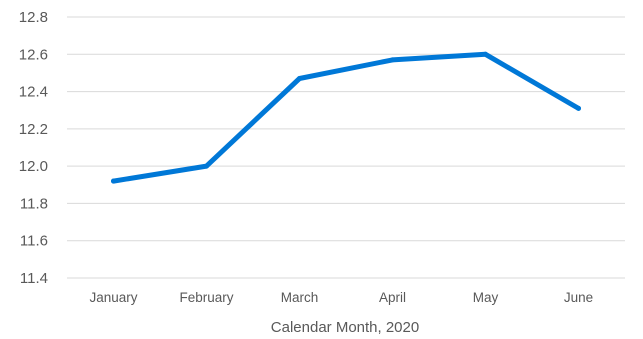  What do you see at coordinates (392, 297) in the screenshot?
I see `x-tick-label: April` at bounding box center [392, 297].